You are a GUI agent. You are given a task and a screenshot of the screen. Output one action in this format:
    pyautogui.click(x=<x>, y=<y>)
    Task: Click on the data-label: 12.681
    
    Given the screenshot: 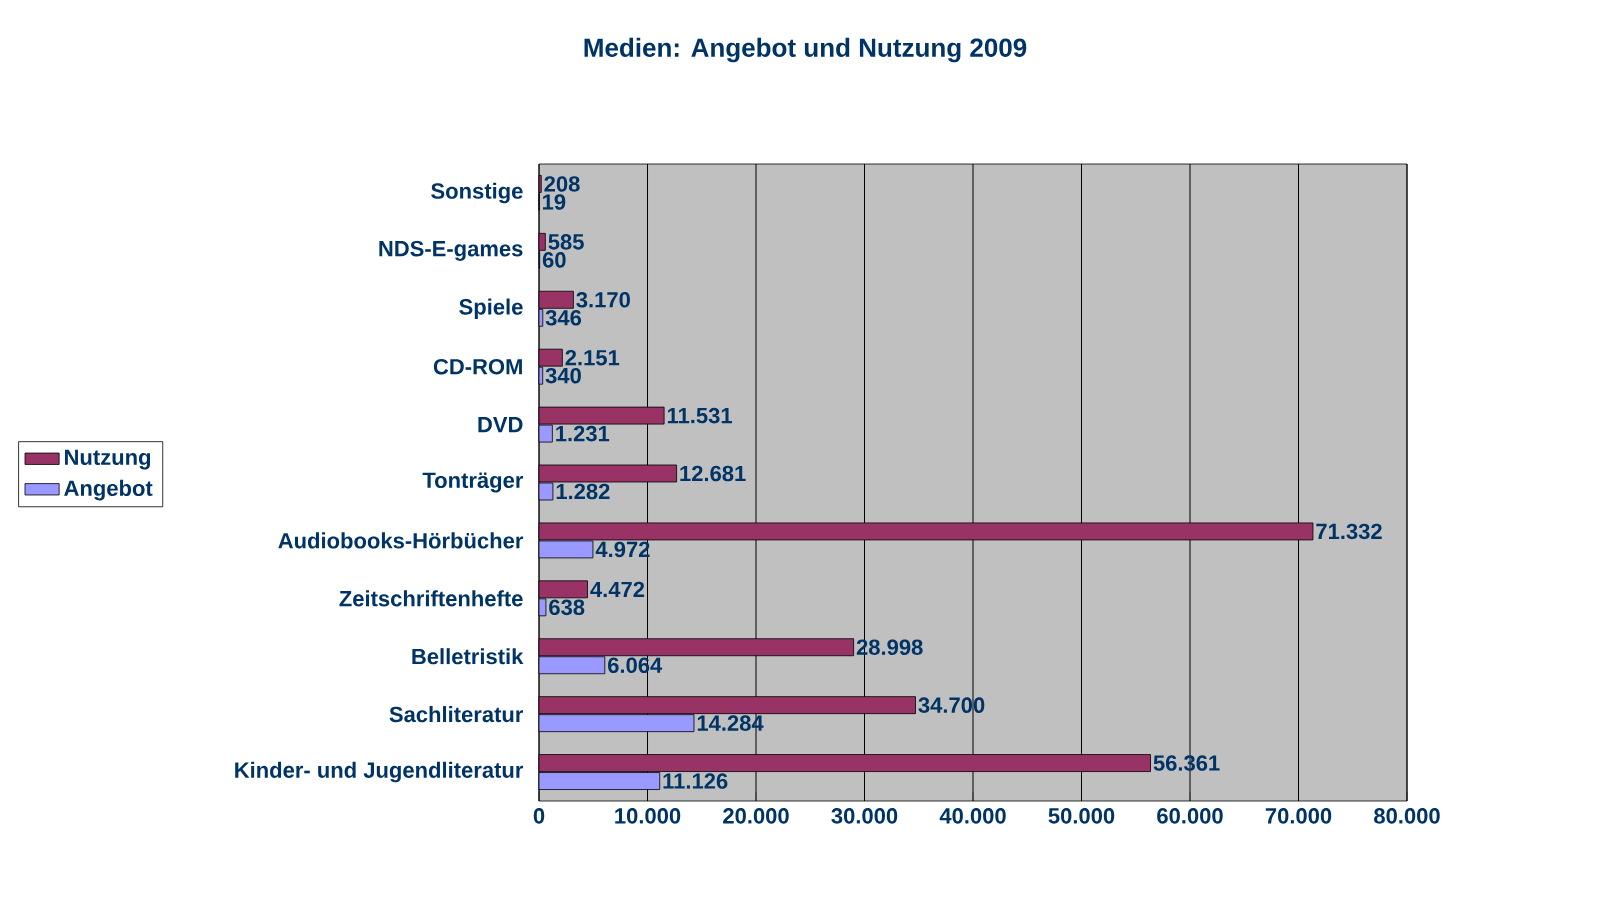 What is the action you would take?
    pyautogui.click(x=713, y=473)
    